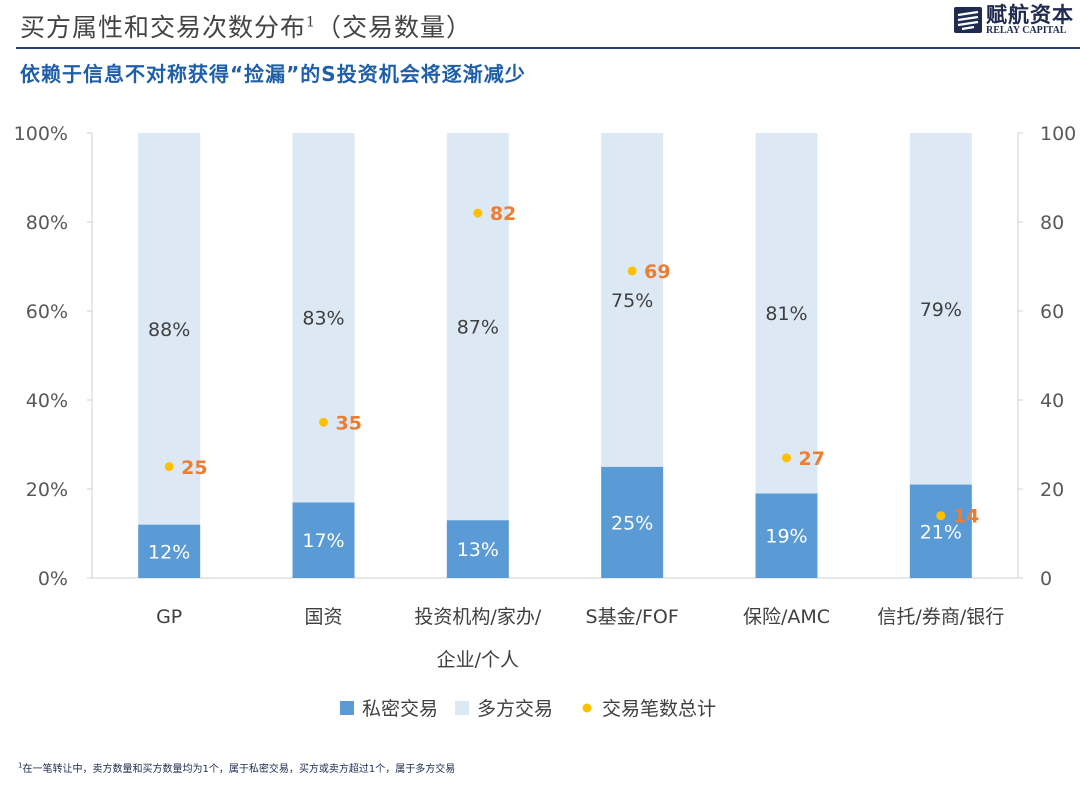 This screenshot has width=1080, height=785. Describe the element at coordinates (349, 423) in the screenshot. I see `total-point-label: 35` at that location.